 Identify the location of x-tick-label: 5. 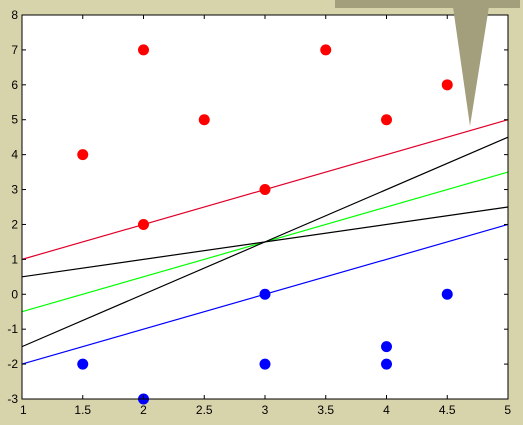
(507, 410).